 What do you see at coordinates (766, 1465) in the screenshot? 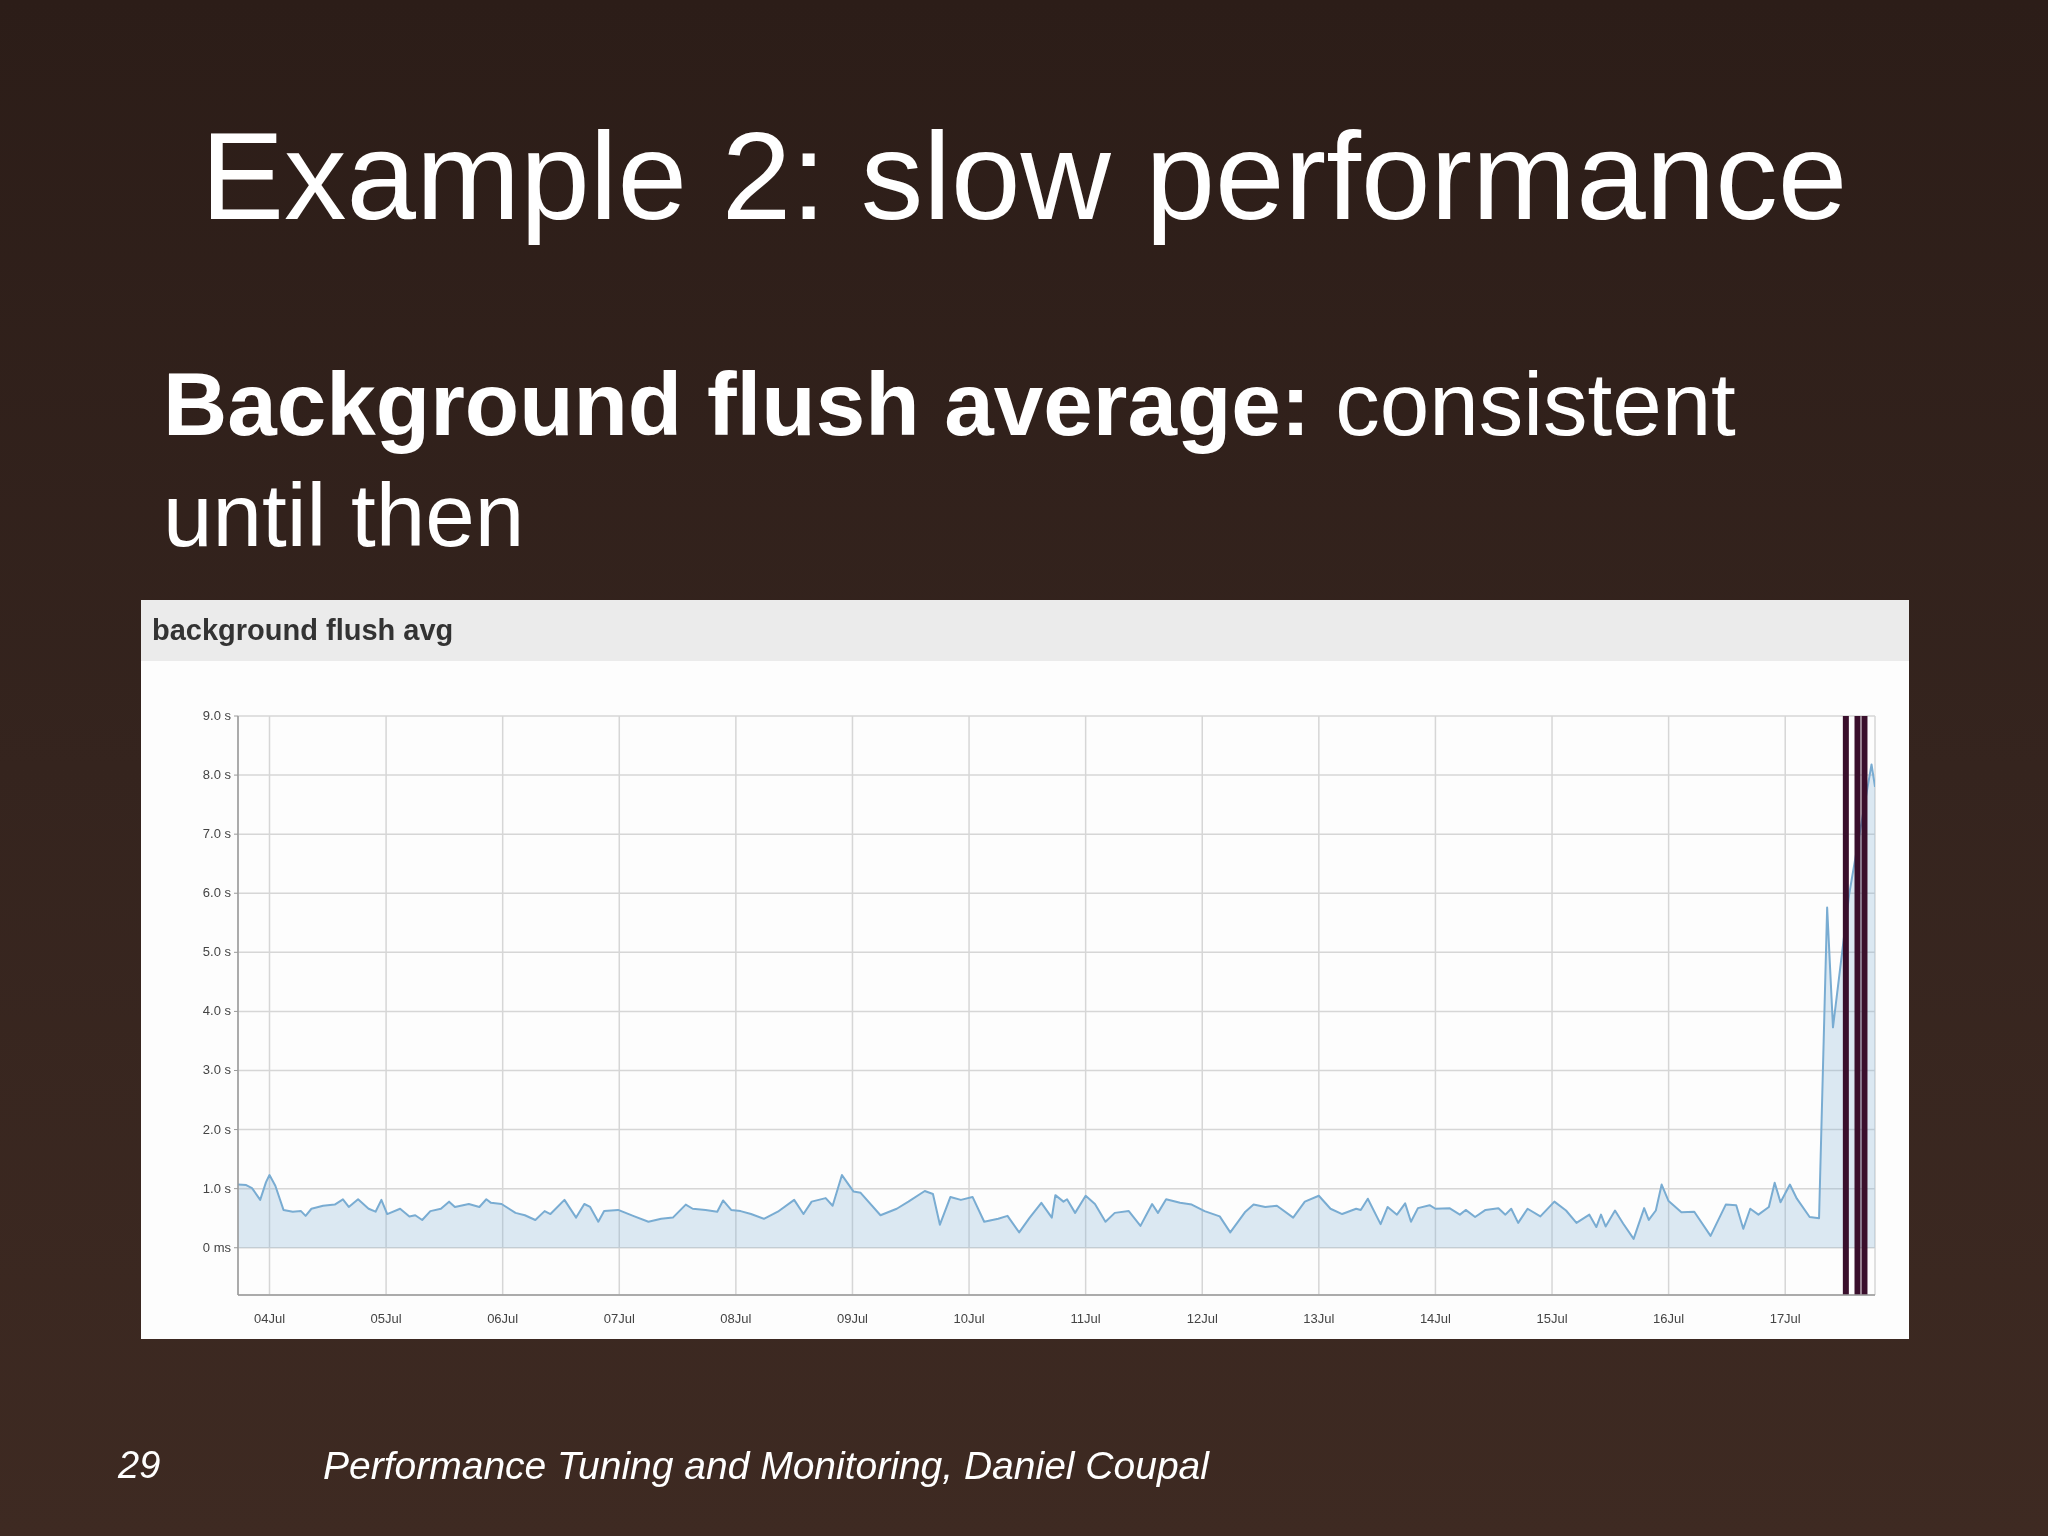
I see `text: Performance Tuning and Monitoring, Daniel Coupal` at bounding box center [766, 1465].